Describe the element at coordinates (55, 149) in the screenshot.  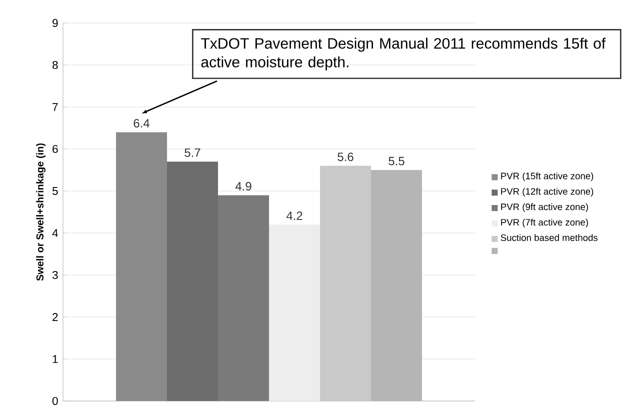
I see `y-tick-label: 6` at that location.